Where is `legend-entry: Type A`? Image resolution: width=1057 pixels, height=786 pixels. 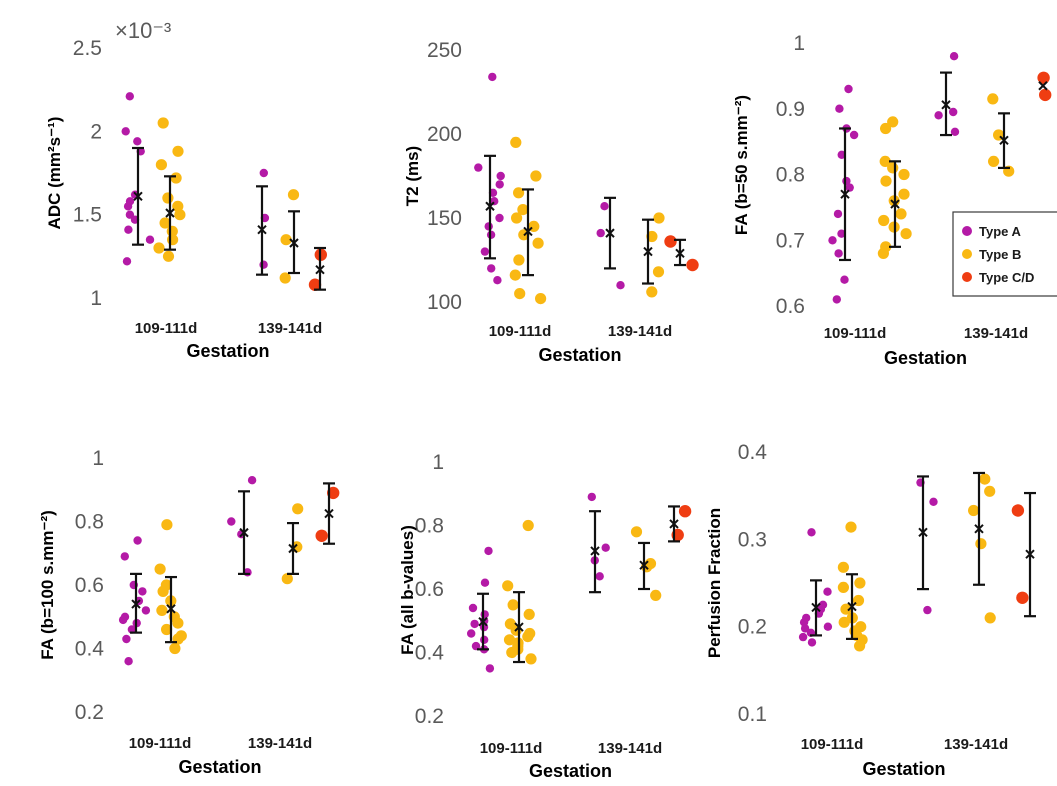 legend-entry: Type A is located at coordinates (992, 231).